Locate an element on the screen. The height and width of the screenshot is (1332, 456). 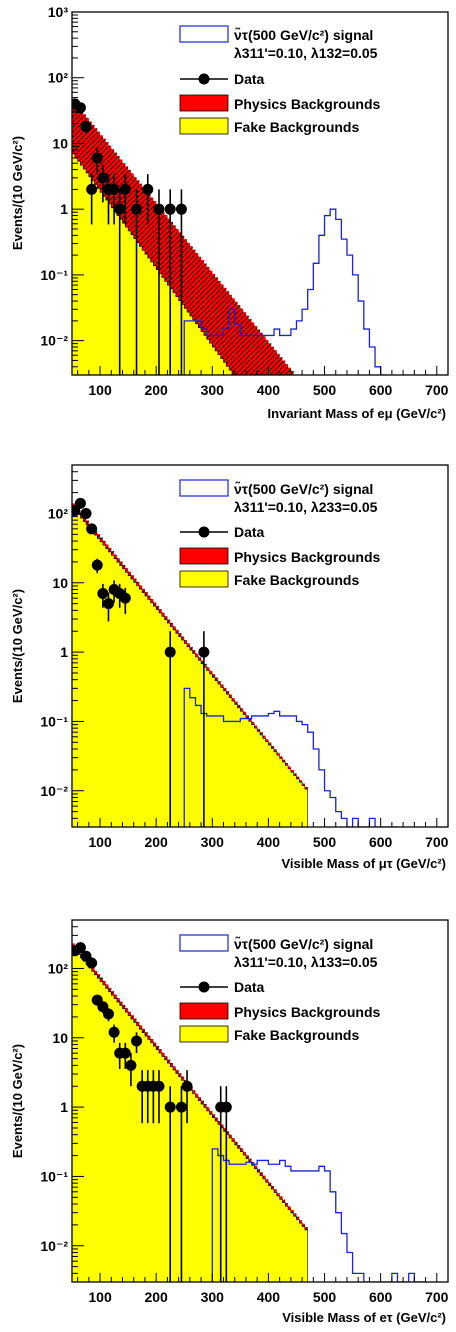
x-axis-label: Visible Mass of μτ (GeV/c²) is located at coordinates (363, 863).